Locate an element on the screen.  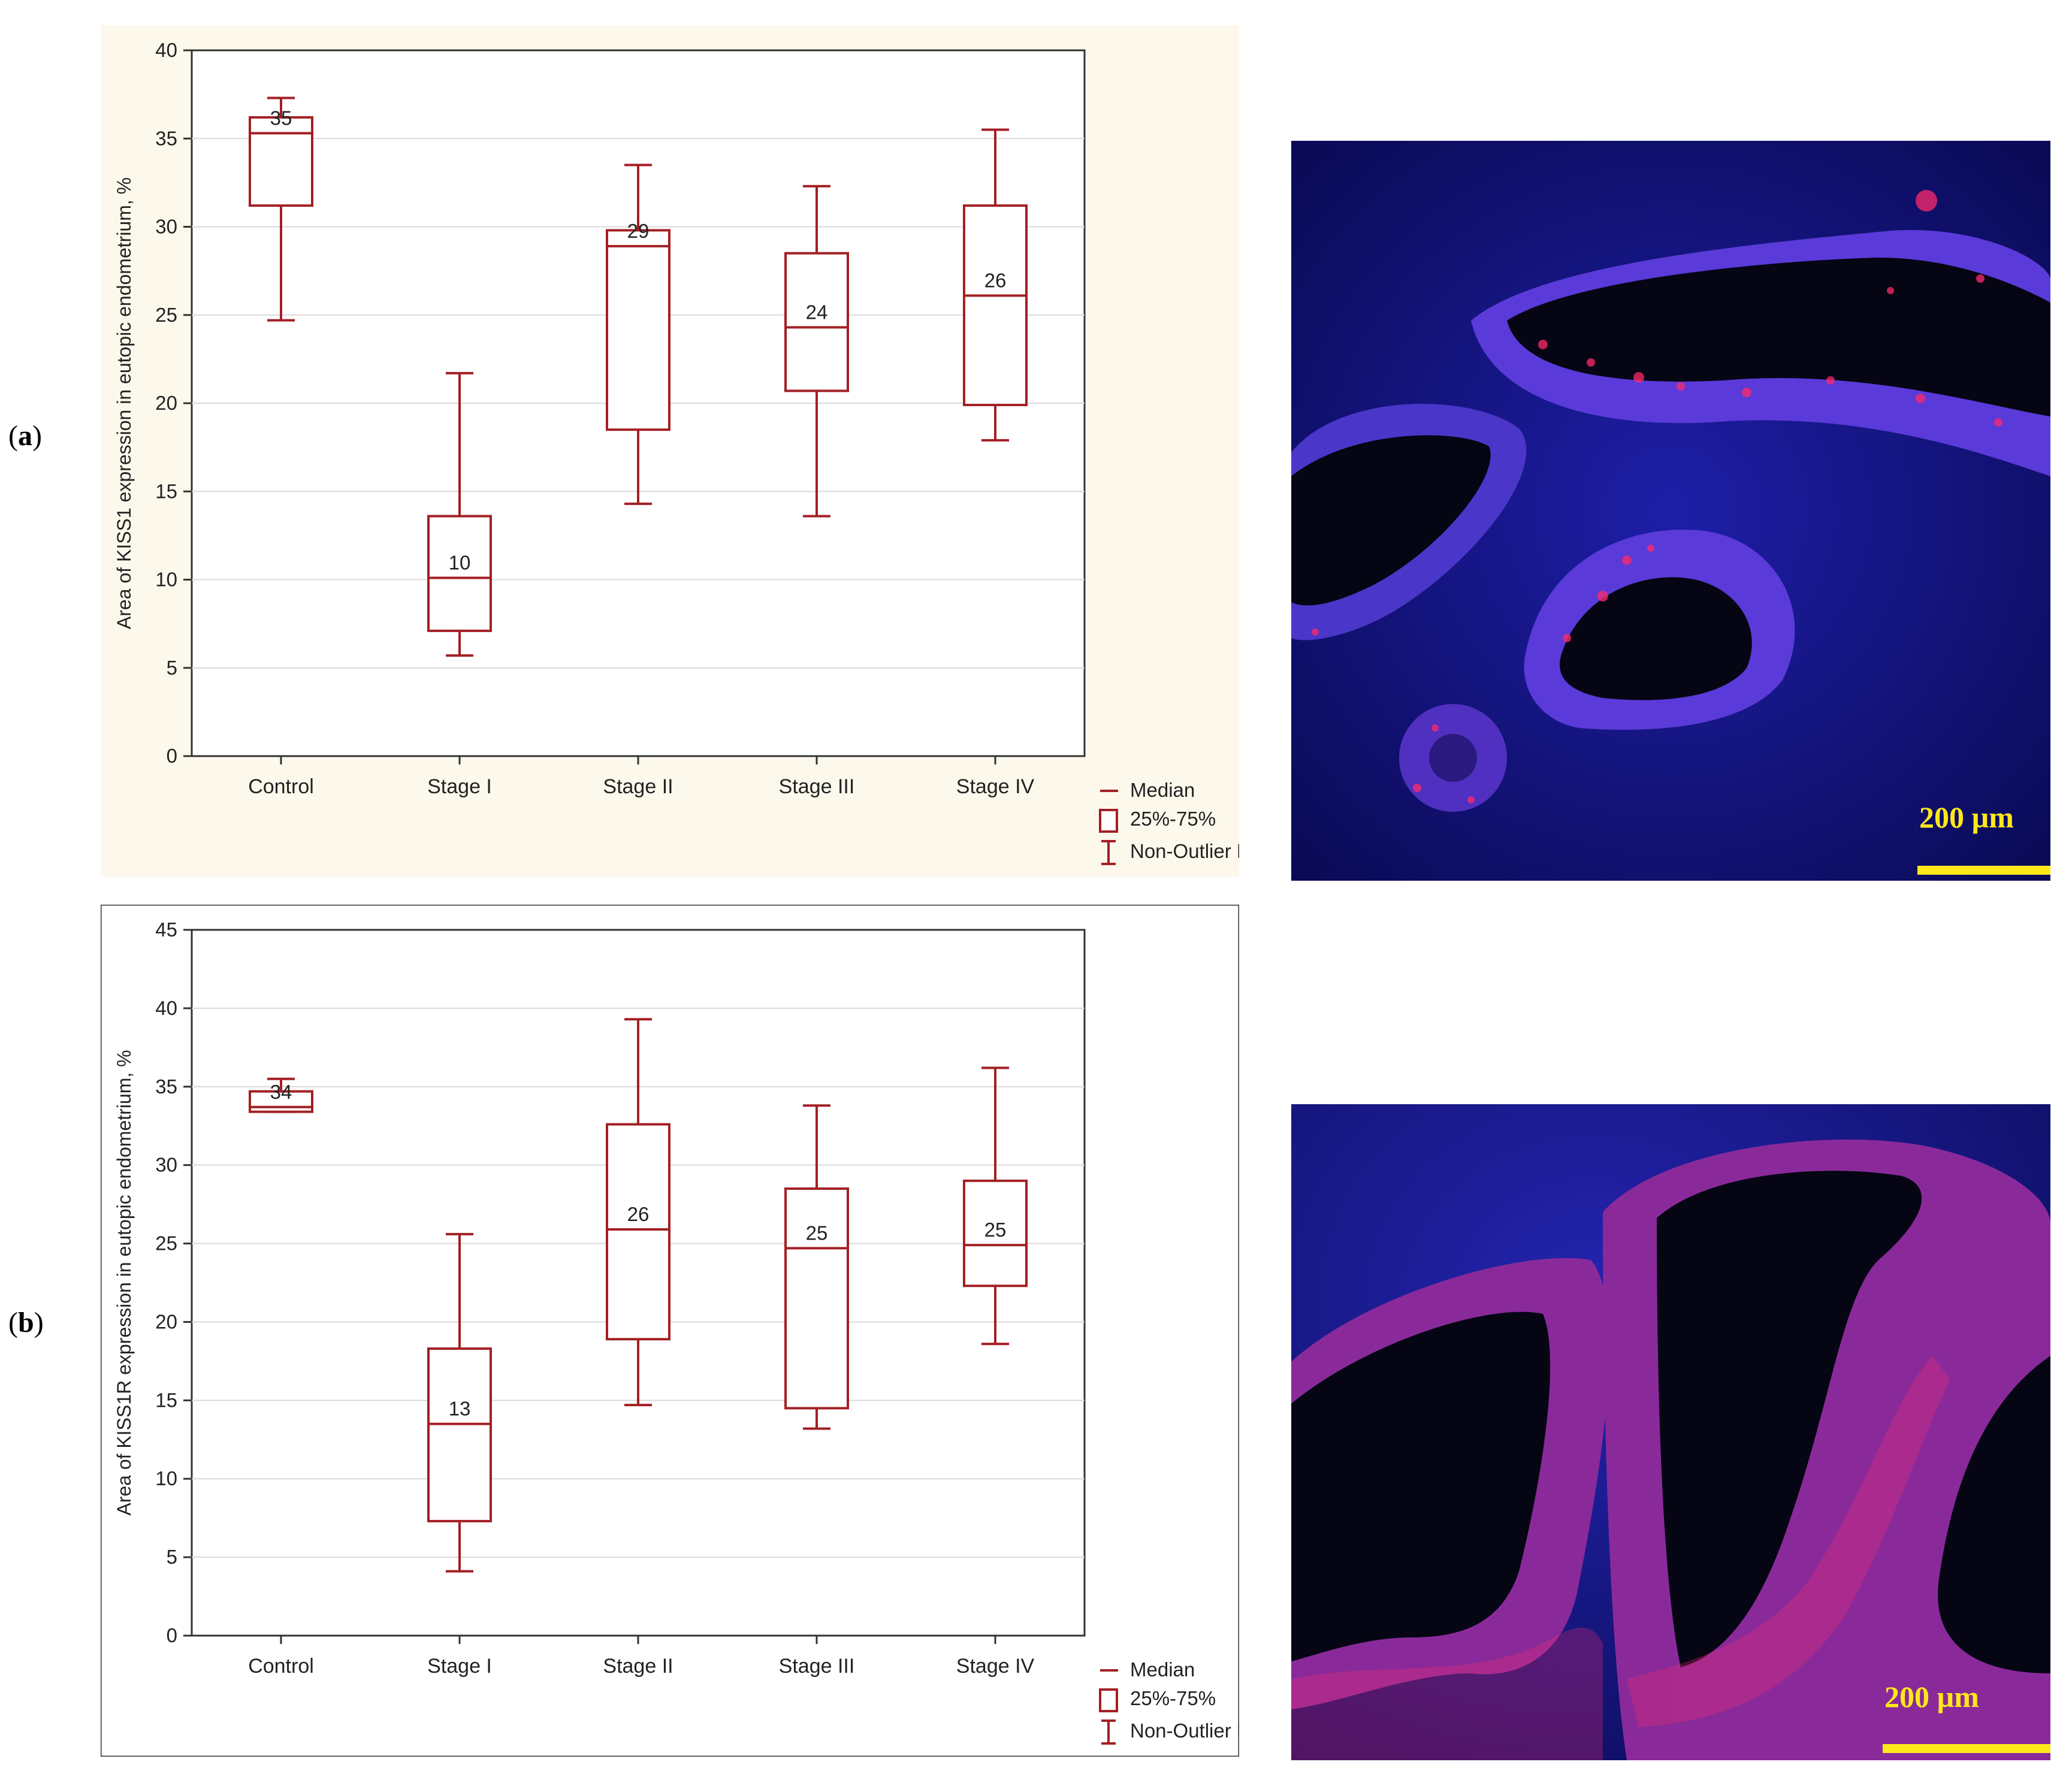
panel-letter-a: (a) is located at coordinates (25, 435).